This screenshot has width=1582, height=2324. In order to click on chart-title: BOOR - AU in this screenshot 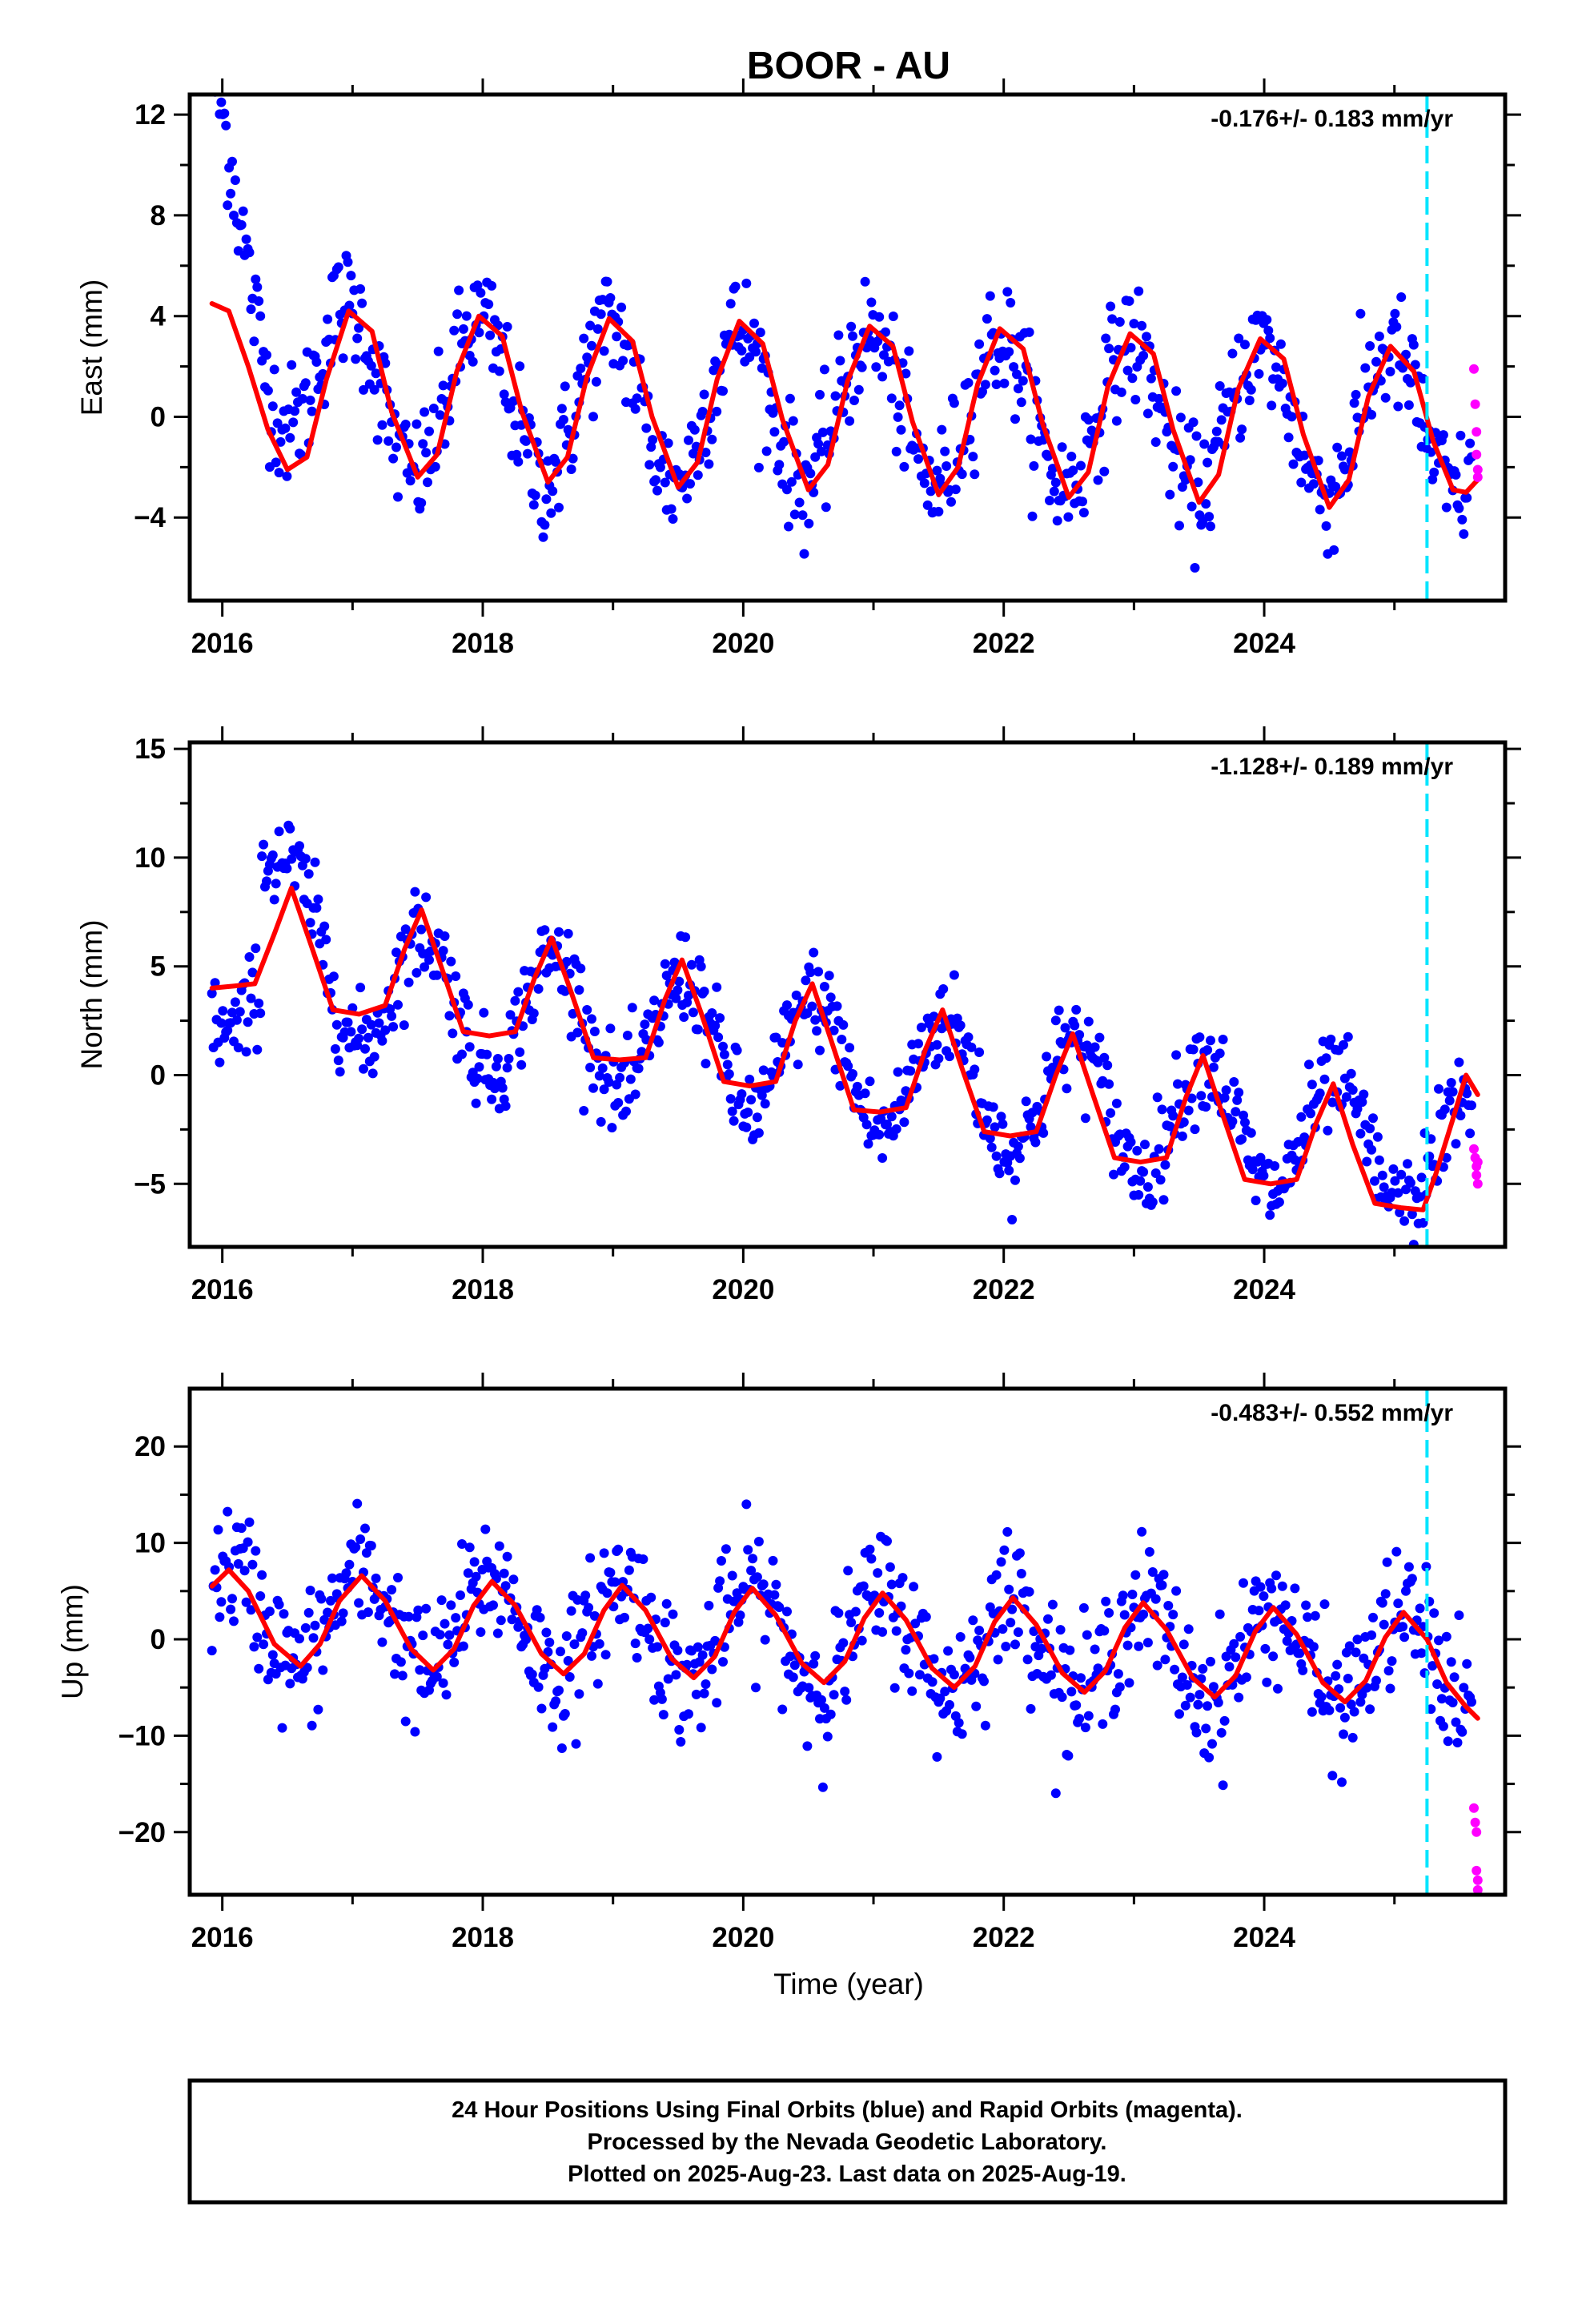, I will do `click(848, 66)`.